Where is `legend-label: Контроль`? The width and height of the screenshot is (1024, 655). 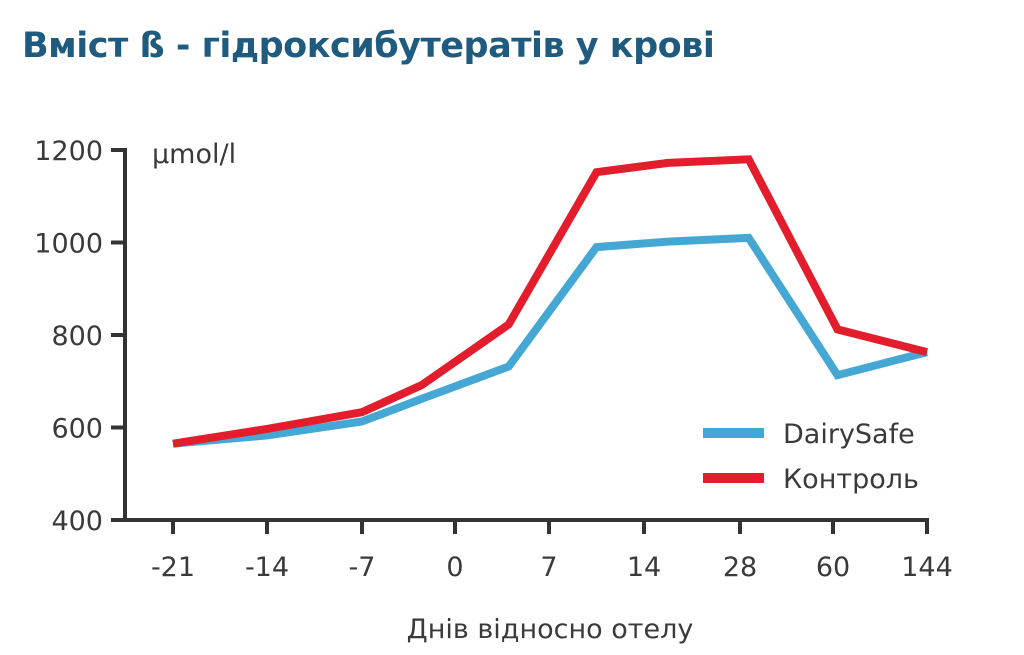
legend-label: Контроль is located at coordinates (851, 479).